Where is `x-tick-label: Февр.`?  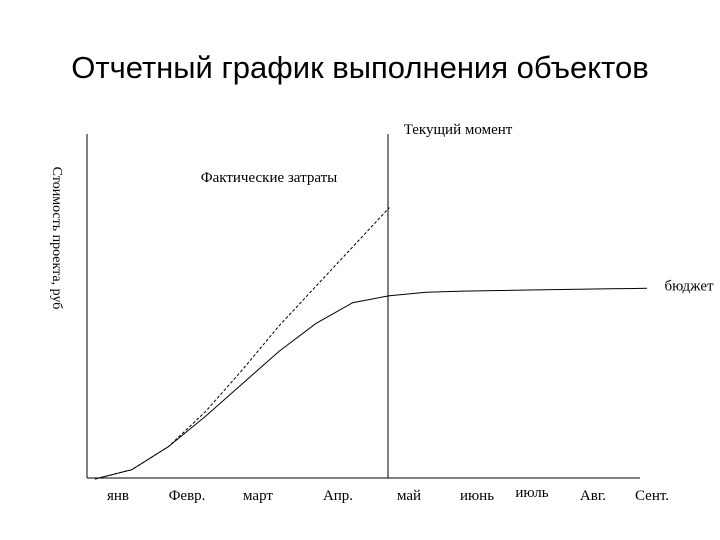
x-tick-label: Февр. is located at coordinates (187, 496).